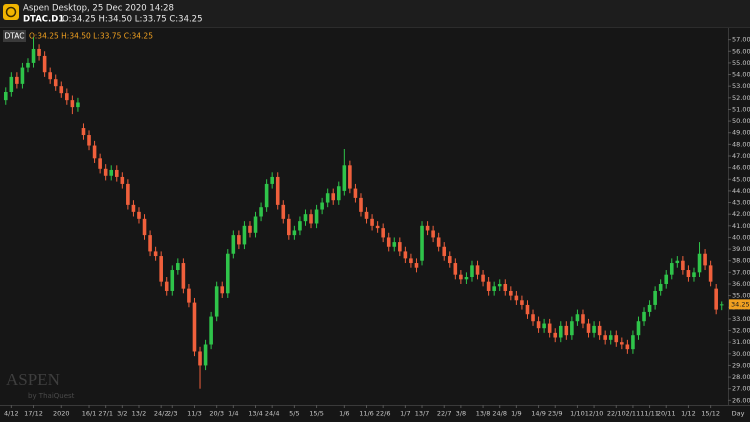  Describe the element at coordinates (616, 414) in the screenshot. I see `x-tick-label: 22/10` at that location.